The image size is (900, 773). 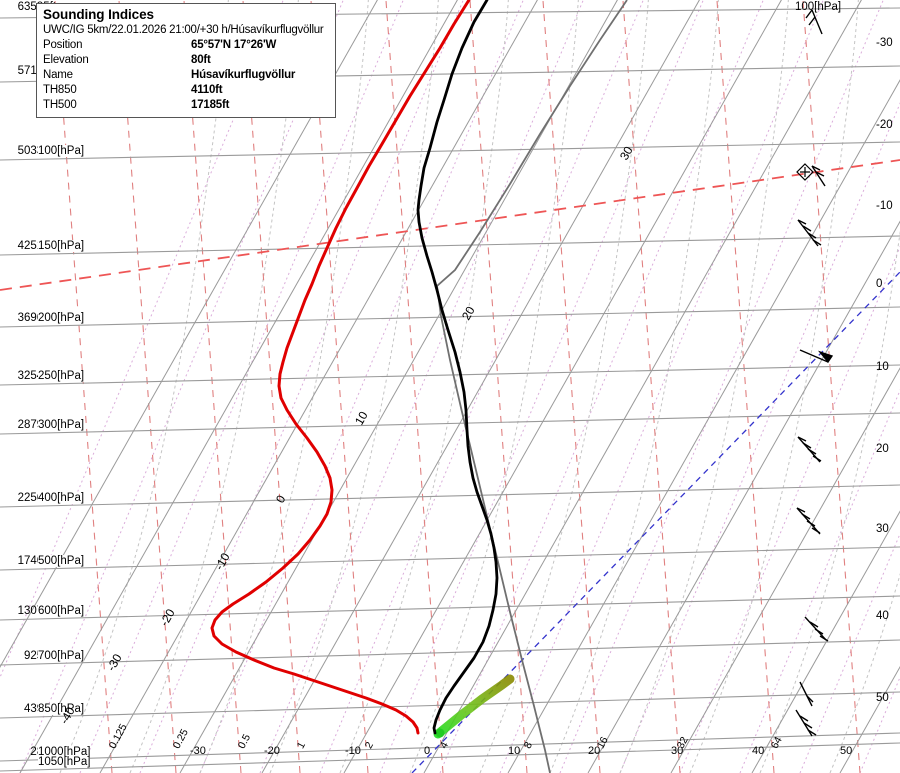 What do you see at coordinates (61, 611) in the screenshot?
I see `pressure-label-7: 600[hPa]` at bounding box center [61, 611].